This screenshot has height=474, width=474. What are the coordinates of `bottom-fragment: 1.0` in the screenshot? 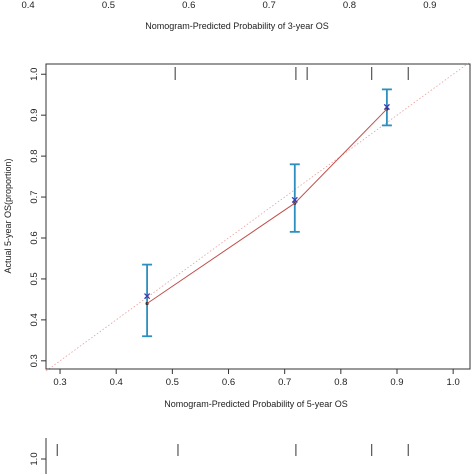 It's located at (219, 456).